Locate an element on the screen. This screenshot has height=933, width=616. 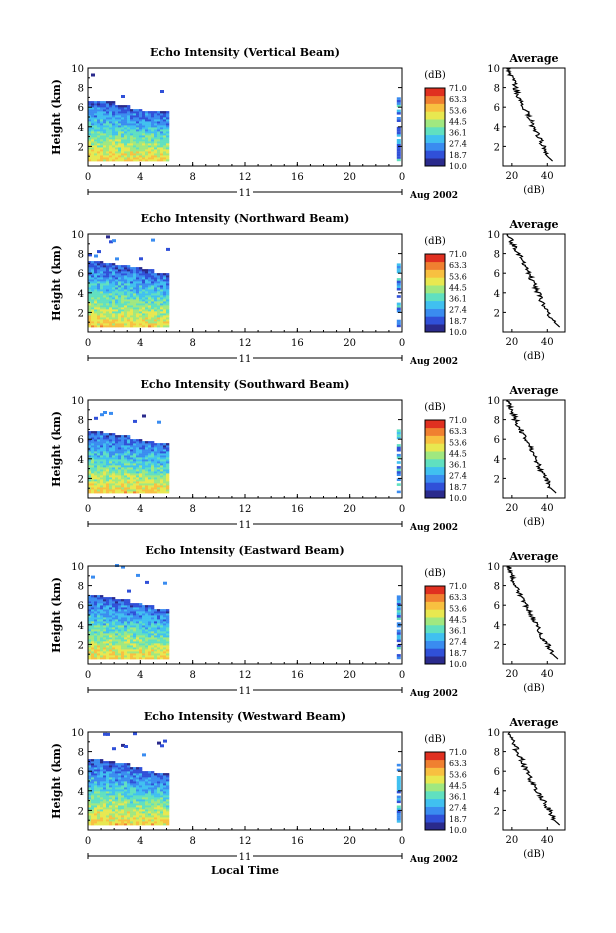
avg-y-tick-label: 10 is located at coordinates (493, 235).